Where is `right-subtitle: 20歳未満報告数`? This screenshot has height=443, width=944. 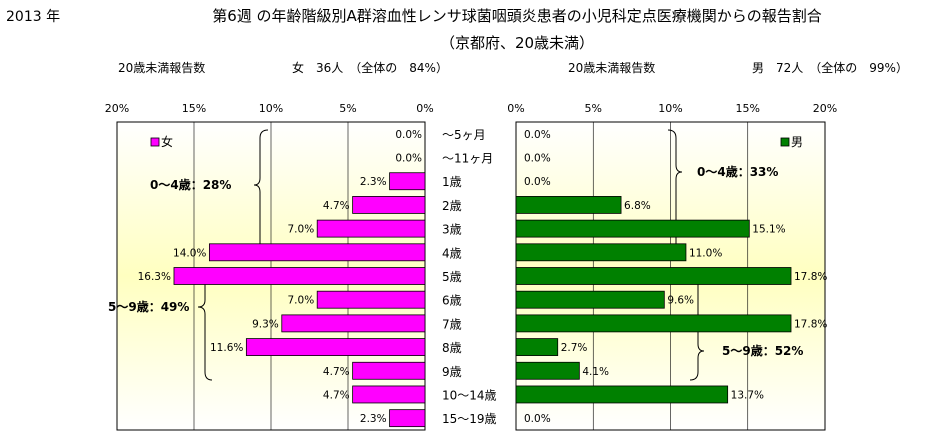
right-subtitle: 20歳未満報告数 is located at coordinates (611, 67).